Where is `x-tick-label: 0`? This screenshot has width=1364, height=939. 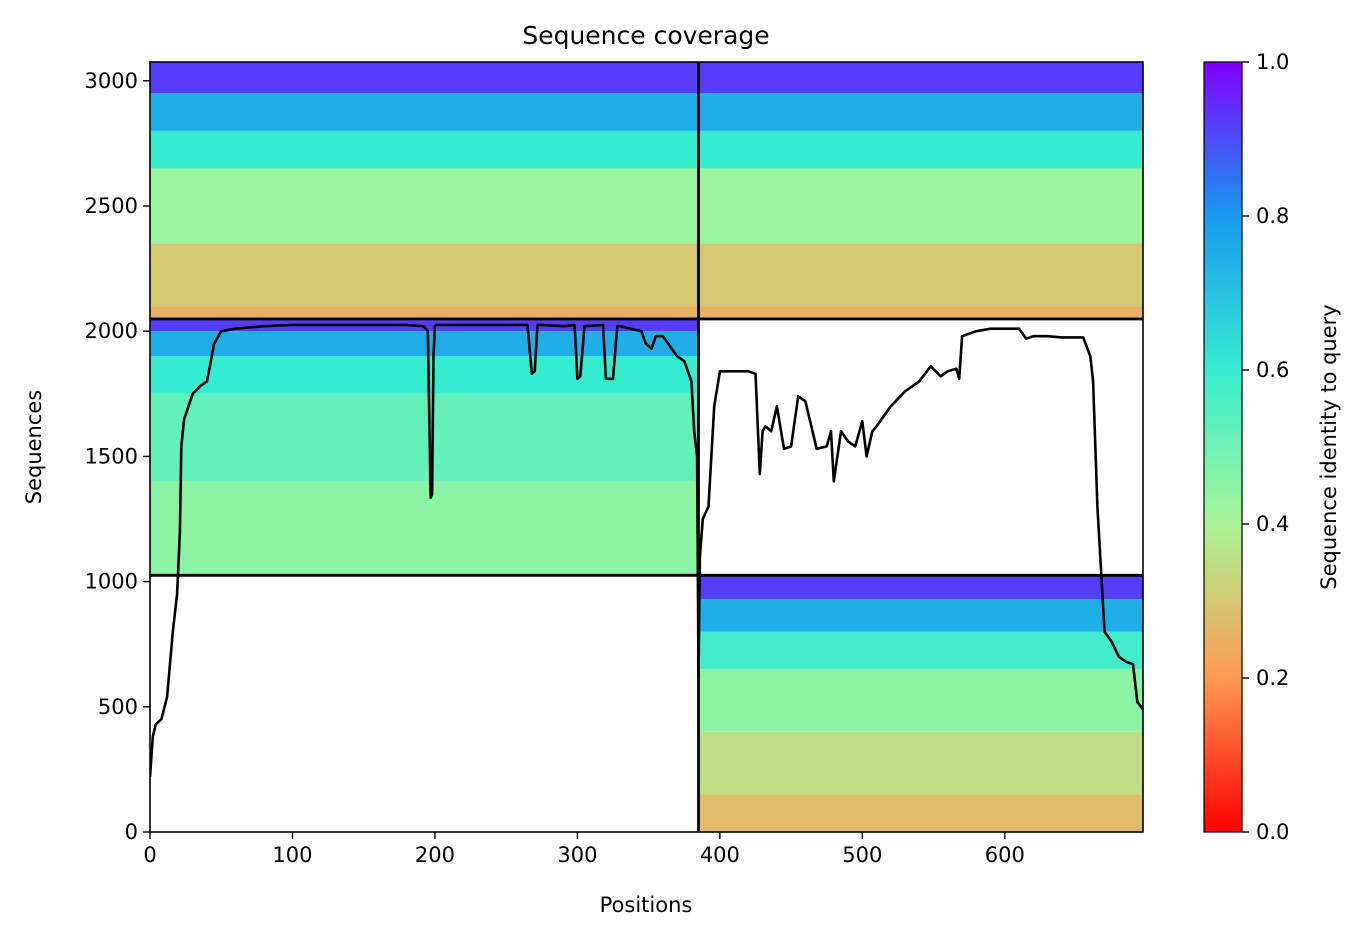 x-tick-label: 0 is located at coordinates (149, 855).